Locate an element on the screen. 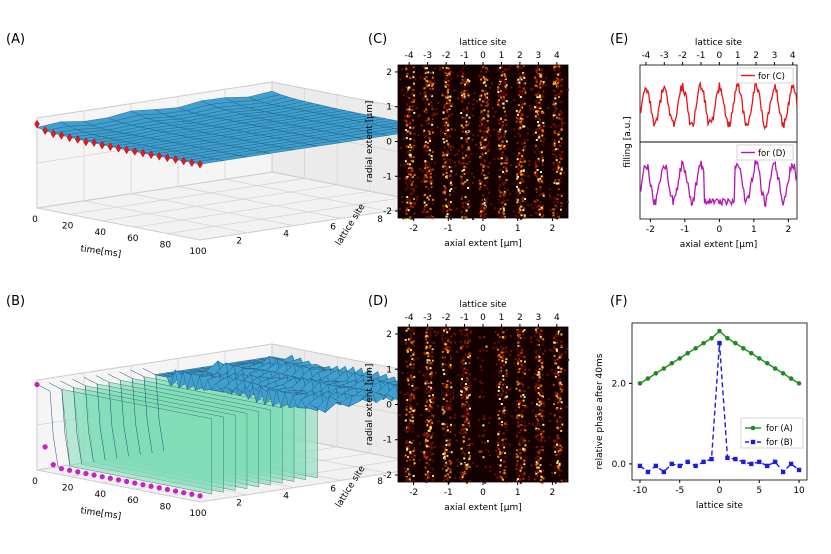  y-tick-label: 0 is located at coordinates (389, 406).